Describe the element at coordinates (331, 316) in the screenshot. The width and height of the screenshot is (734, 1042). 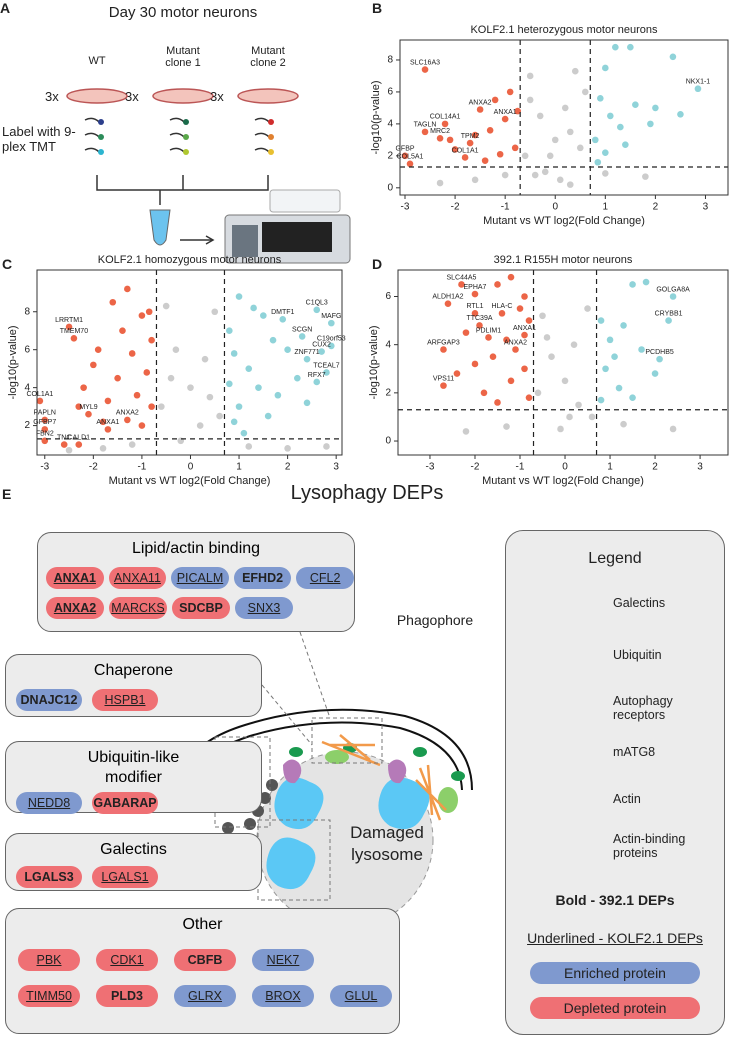
I see `point-label: MAFG` at that location.